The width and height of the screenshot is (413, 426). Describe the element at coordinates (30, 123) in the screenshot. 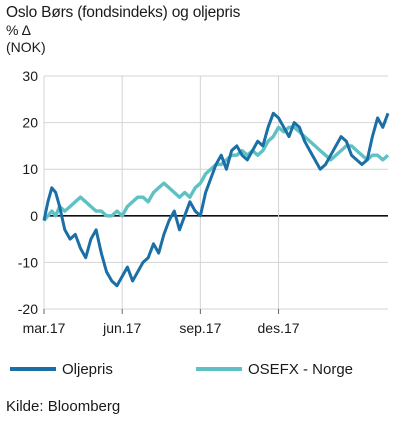

I see `y-tick-label: 20` at that location.